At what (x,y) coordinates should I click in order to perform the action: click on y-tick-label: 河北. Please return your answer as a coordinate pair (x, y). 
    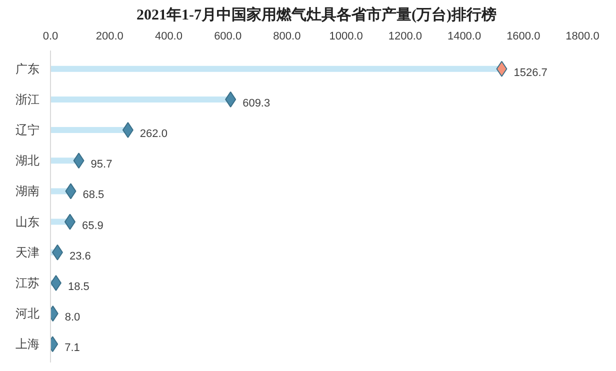
    Looking at the image, I should click on (28, 313).